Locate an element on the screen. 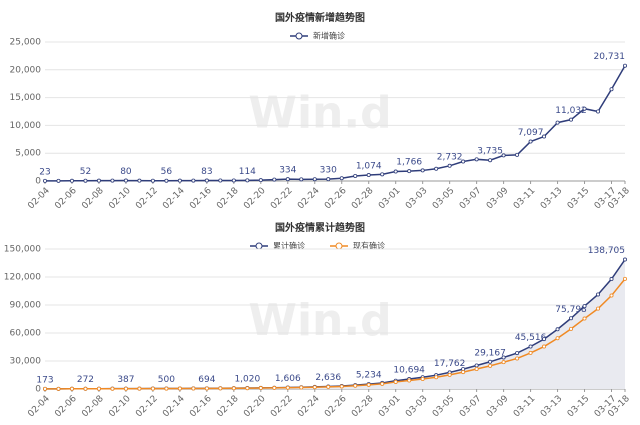 The width and height of the screenshot is (640, 425). x-tick-label: 03-11 is located at coordinates (525, 199).